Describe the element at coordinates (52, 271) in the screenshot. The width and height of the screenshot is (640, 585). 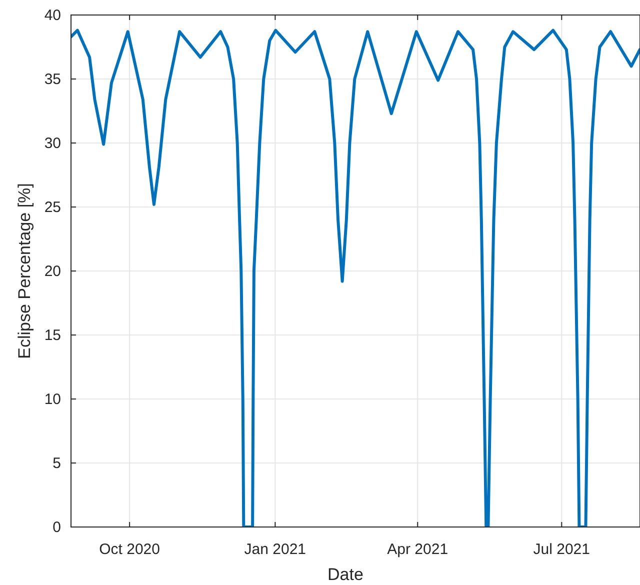
I see `y-tick-label: 20` at that location.